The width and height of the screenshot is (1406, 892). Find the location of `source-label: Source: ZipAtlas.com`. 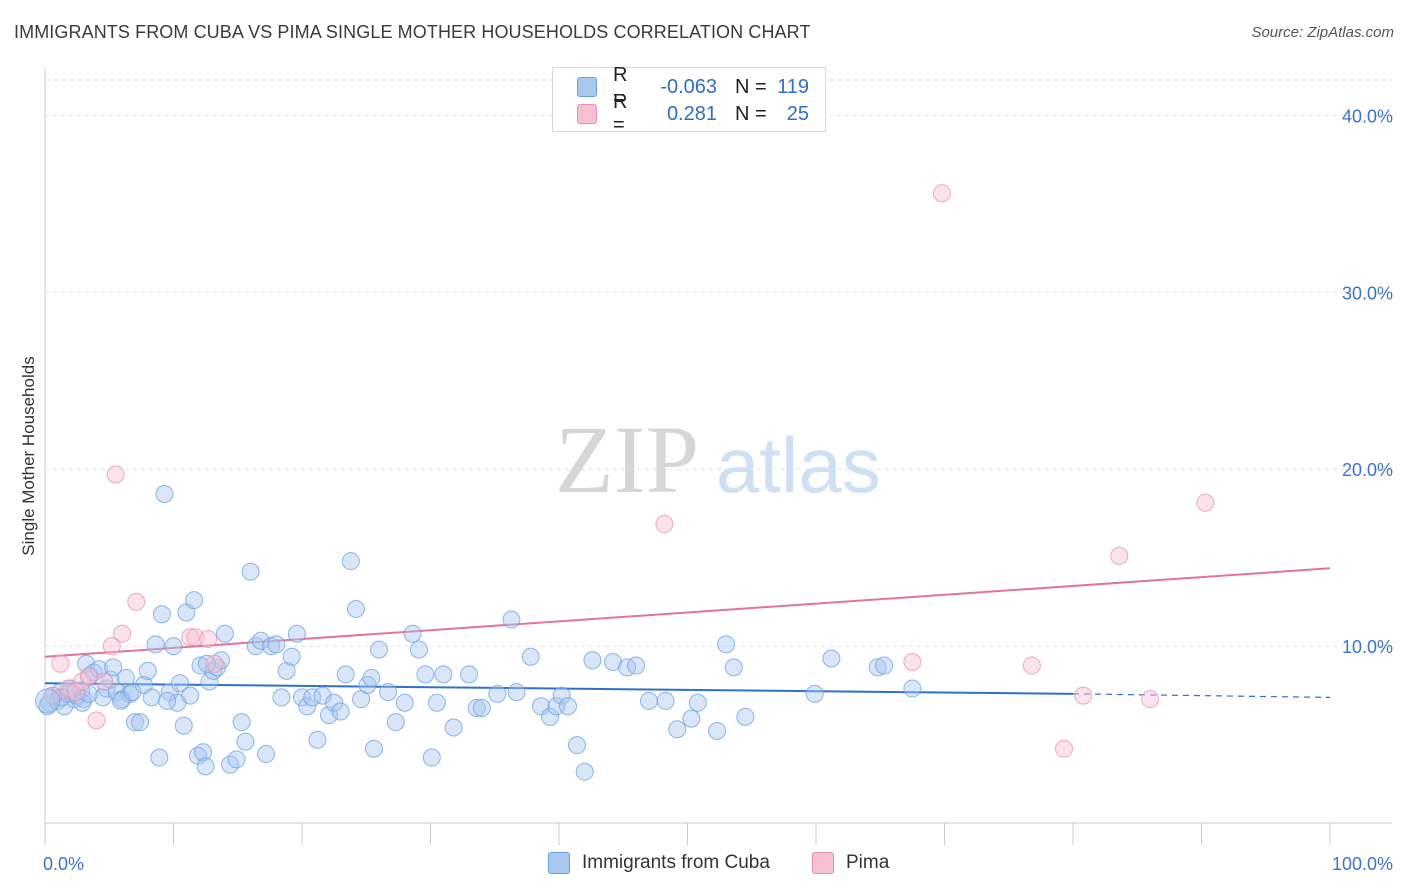

source-label: Source: ZipAtlas.com is located at coordinates (1322, 32).